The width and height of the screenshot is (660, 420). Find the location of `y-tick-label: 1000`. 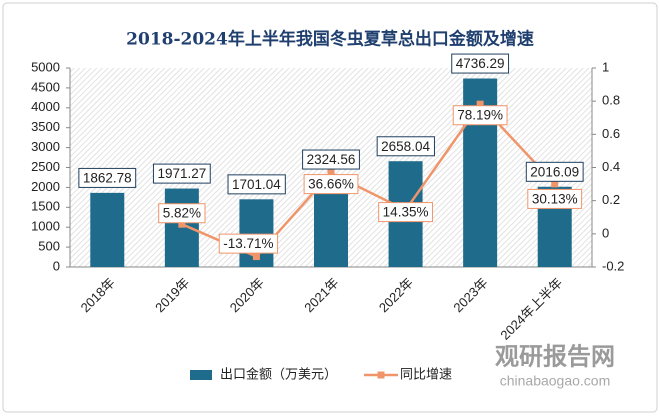

y-tick-label: 1000 is located at coordinates (45, 226).